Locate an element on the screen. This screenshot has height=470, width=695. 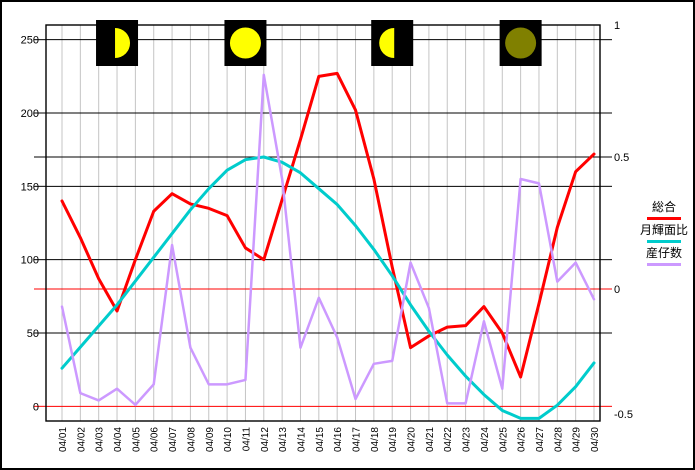
left-axis-label: 50 is located at coordinates (33, 334).